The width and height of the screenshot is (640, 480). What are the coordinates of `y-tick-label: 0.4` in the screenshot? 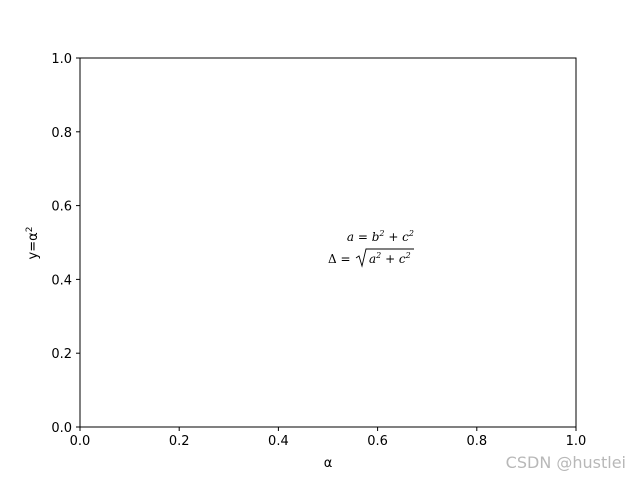 It's located at (61, 280).